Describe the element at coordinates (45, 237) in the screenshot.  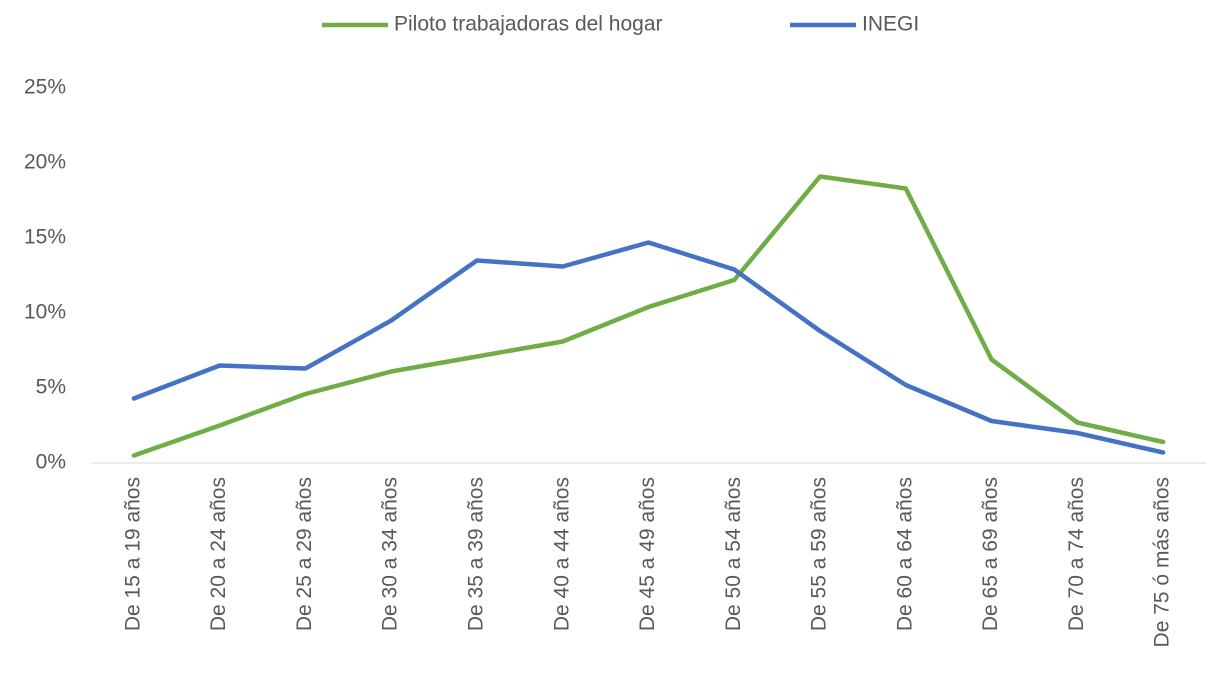
I see `y-tick-label: 15%` at that location.